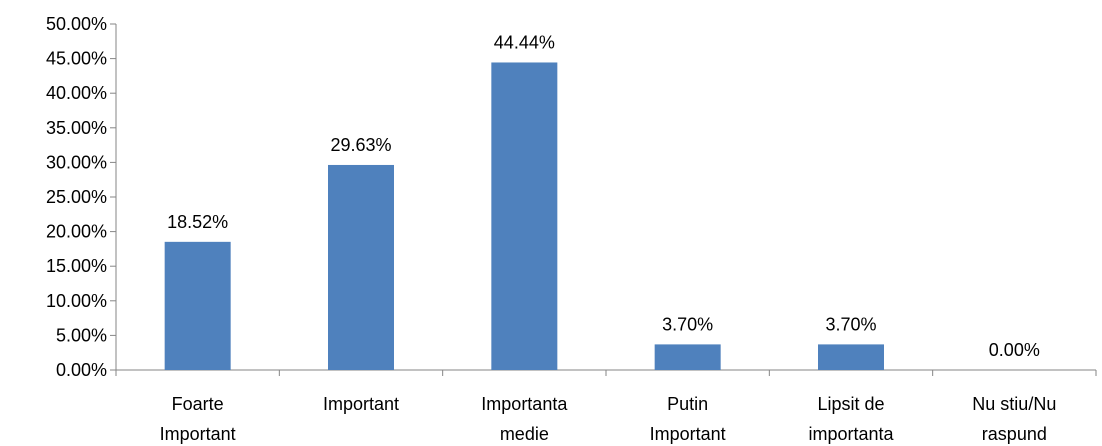 This screenshot has height=446, width=1102. Describe the element at coordinates (1014, 419) in the screenshot. I see `category-label: Nu stiu/Nu raspund` at that location.